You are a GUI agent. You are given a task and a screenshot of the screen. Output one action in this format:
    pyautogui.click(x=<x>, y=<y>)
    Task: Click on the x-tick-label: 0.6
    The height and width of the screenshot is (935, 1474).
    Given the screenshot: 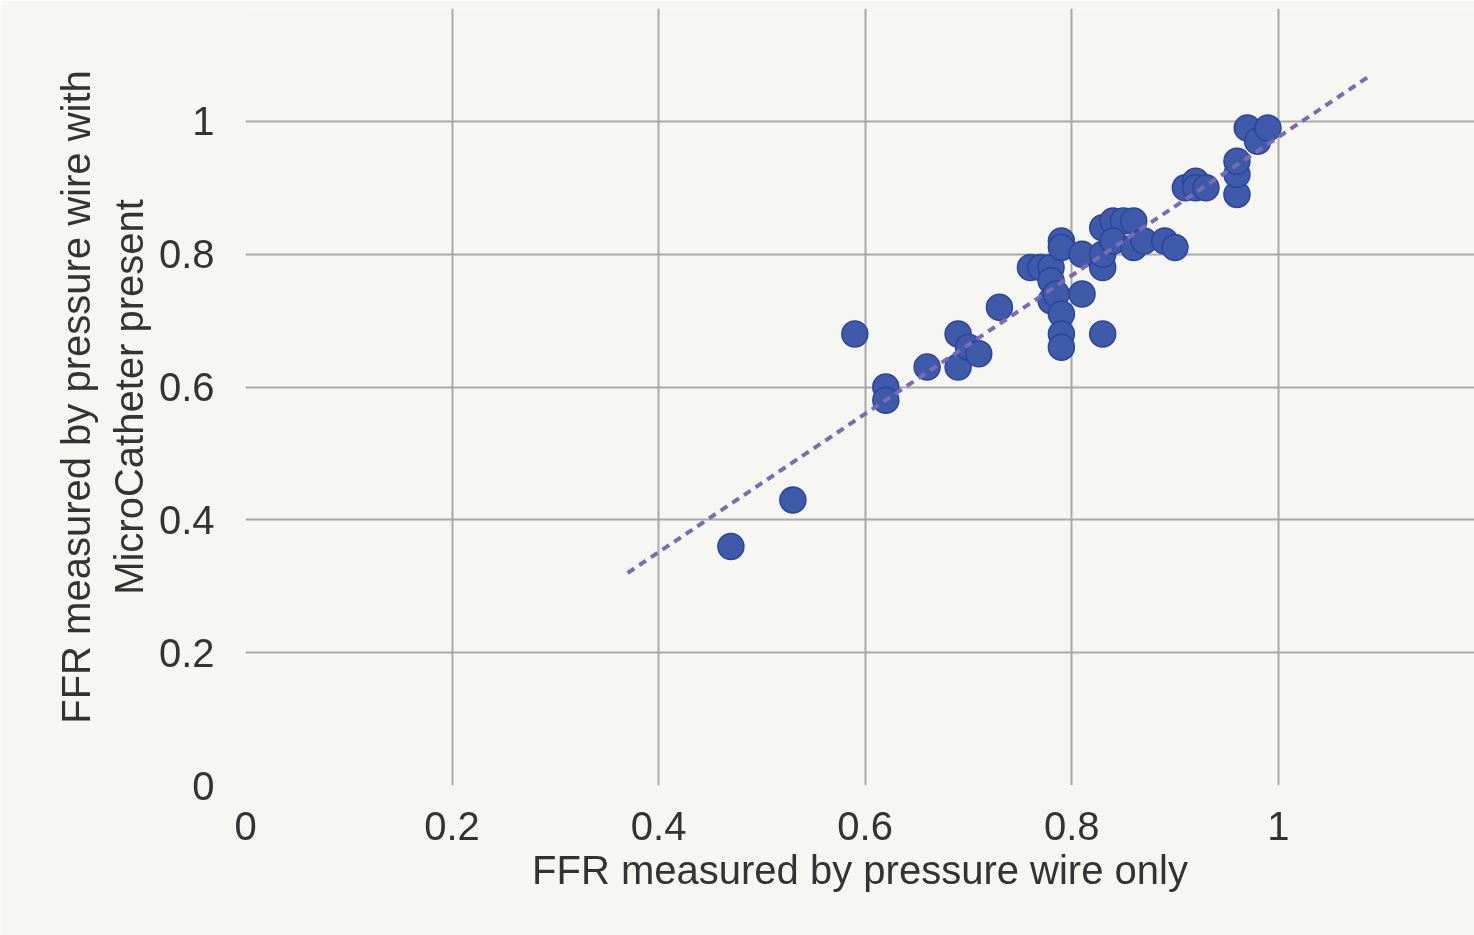 What is the action you would take?
    pyautogui.click(x=865, y=825)
    